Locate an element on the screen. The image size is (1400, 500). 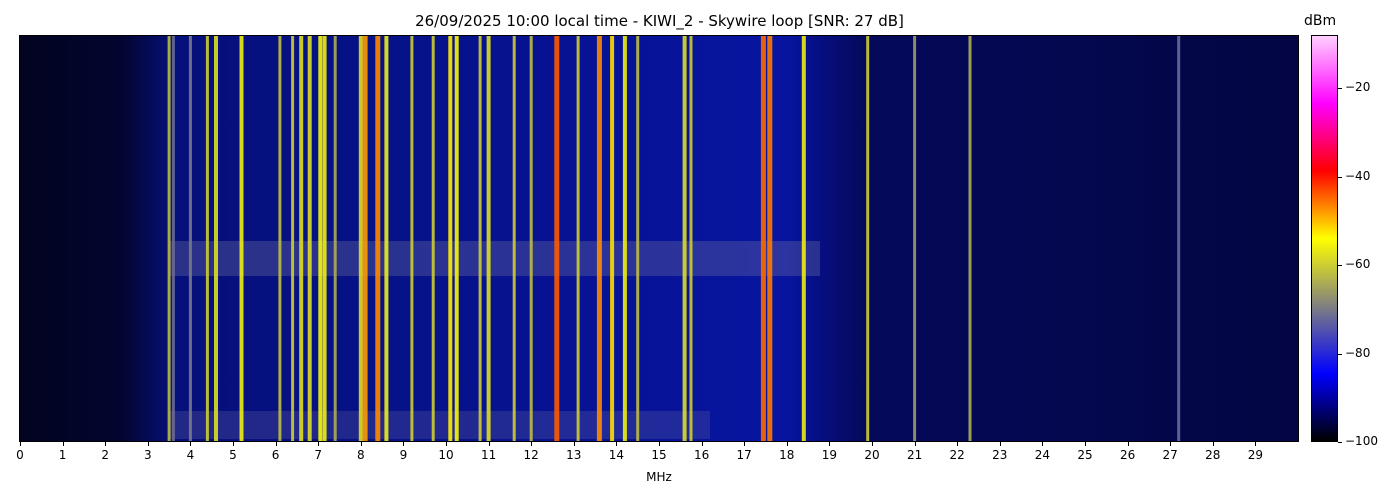
colorbar-tick-label: −60 is located at coordinates (1358, 264).